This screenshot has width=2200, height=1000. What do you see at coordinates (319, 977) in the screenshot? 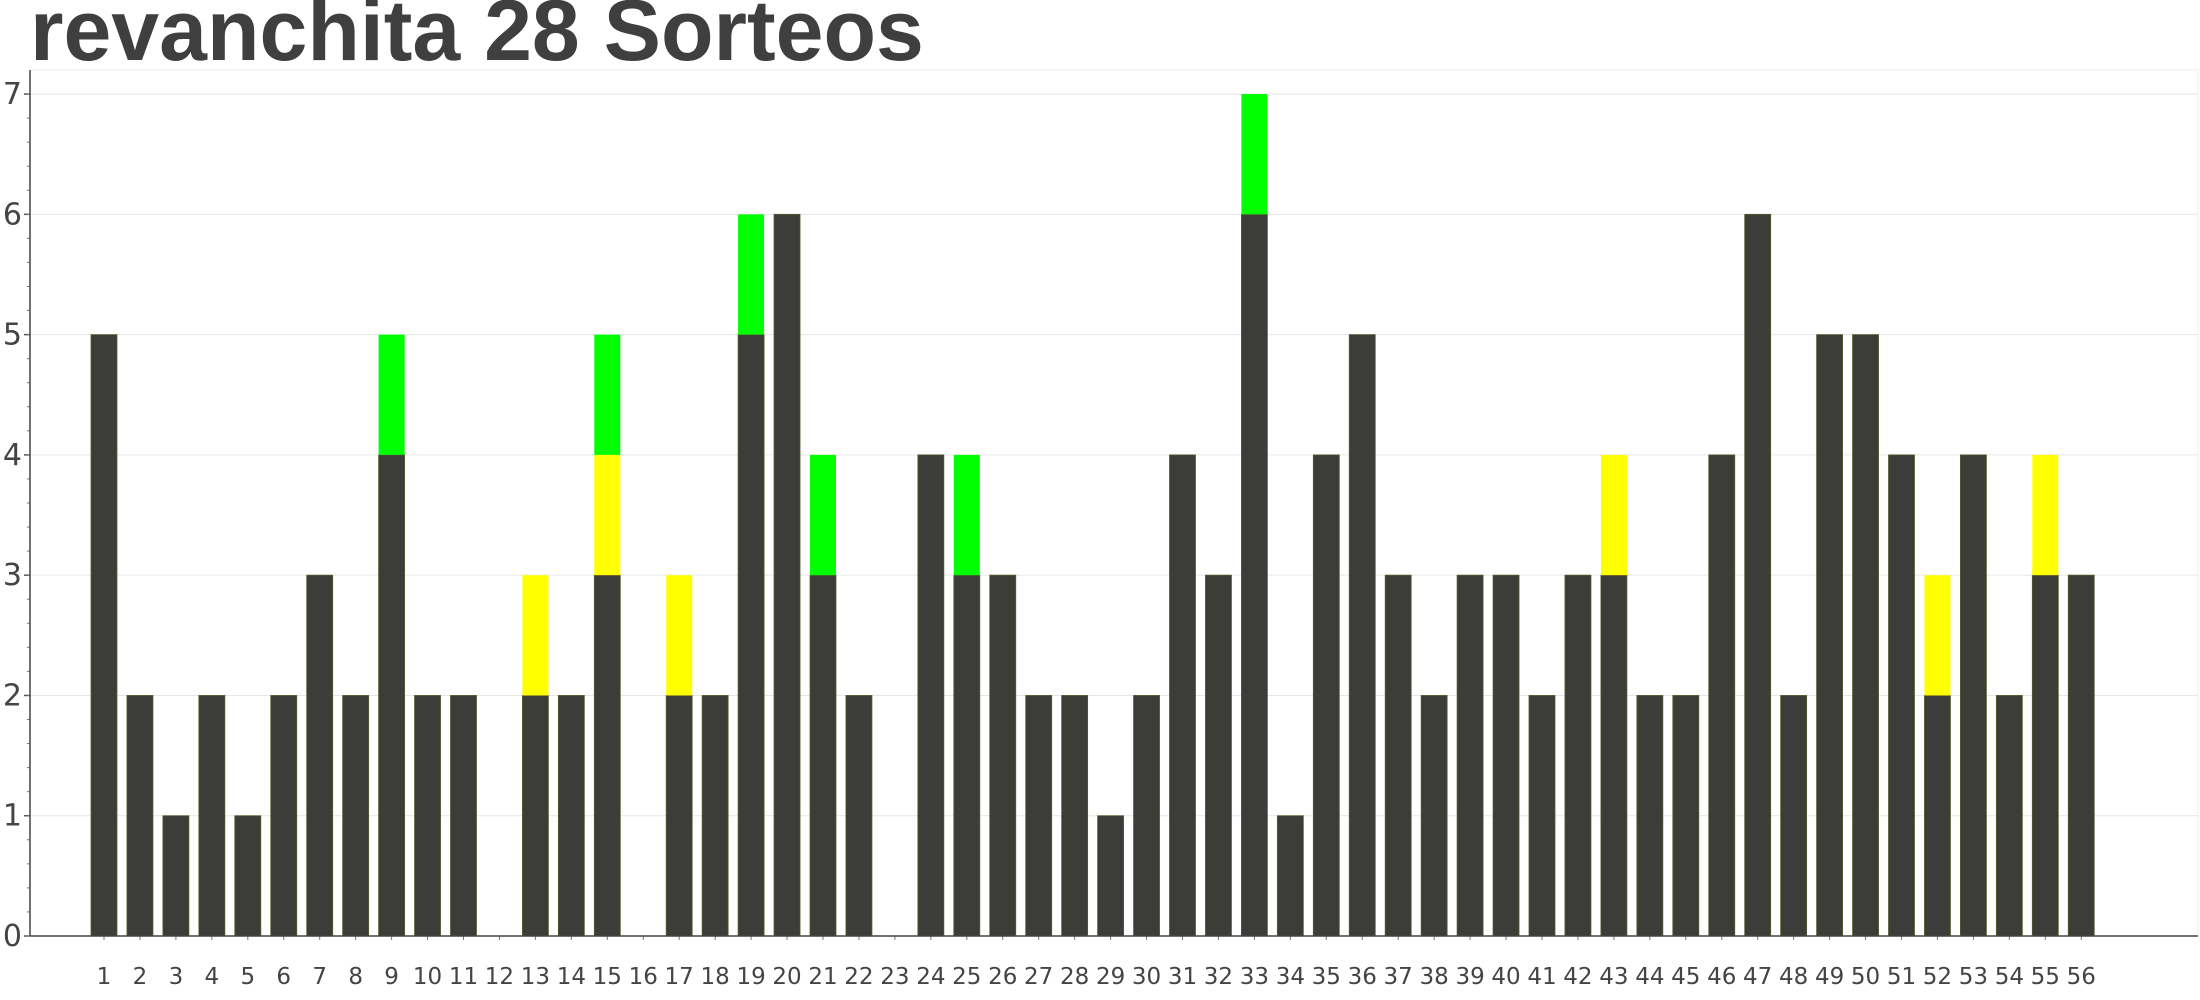
I see `x-tick-label: 7` at bounding box center [319, 977].